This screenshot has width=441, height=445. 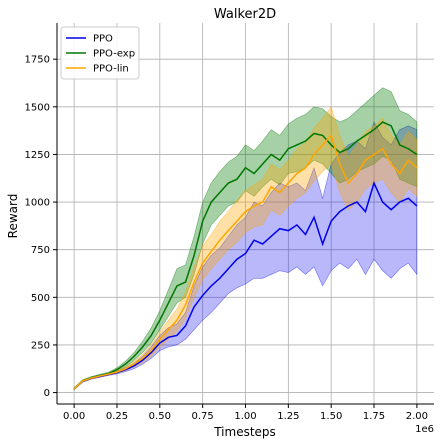 I want to click on y-tick-label: 1750, so click(x=37, y=60).